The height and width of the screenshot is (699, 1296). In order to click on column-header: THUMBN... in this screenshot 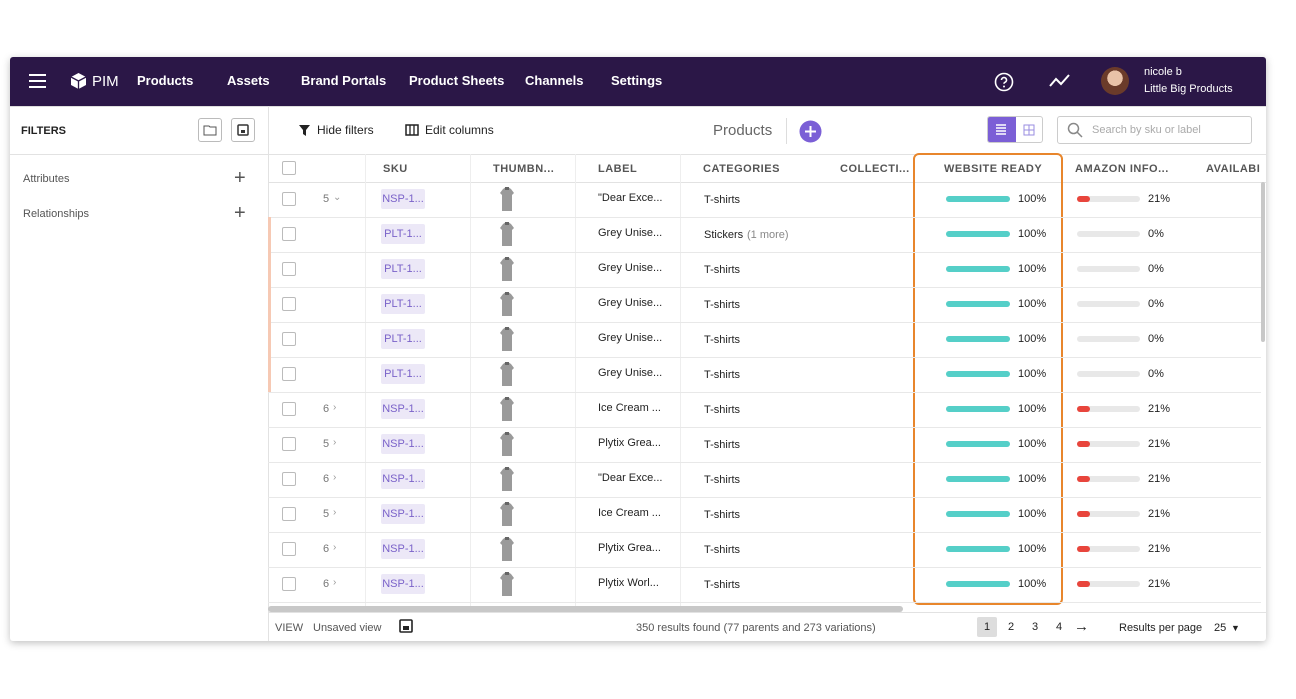, I will do `click(524, 169)`.